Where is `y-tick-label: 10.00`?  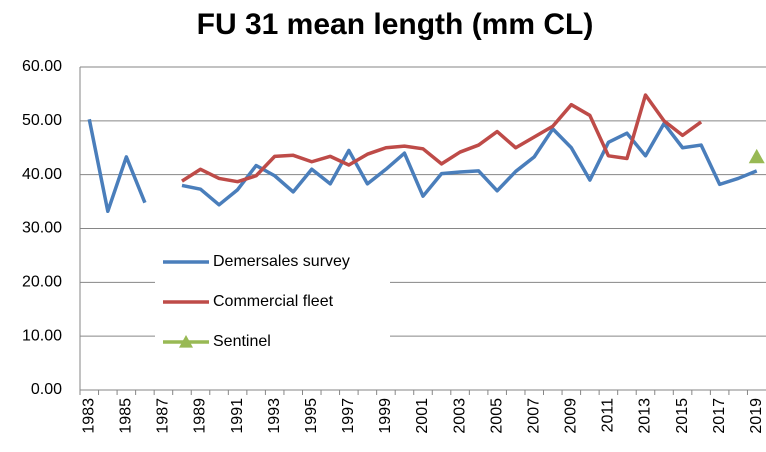
y-tick-label: 10.00 is located at coordinates (42, 335).